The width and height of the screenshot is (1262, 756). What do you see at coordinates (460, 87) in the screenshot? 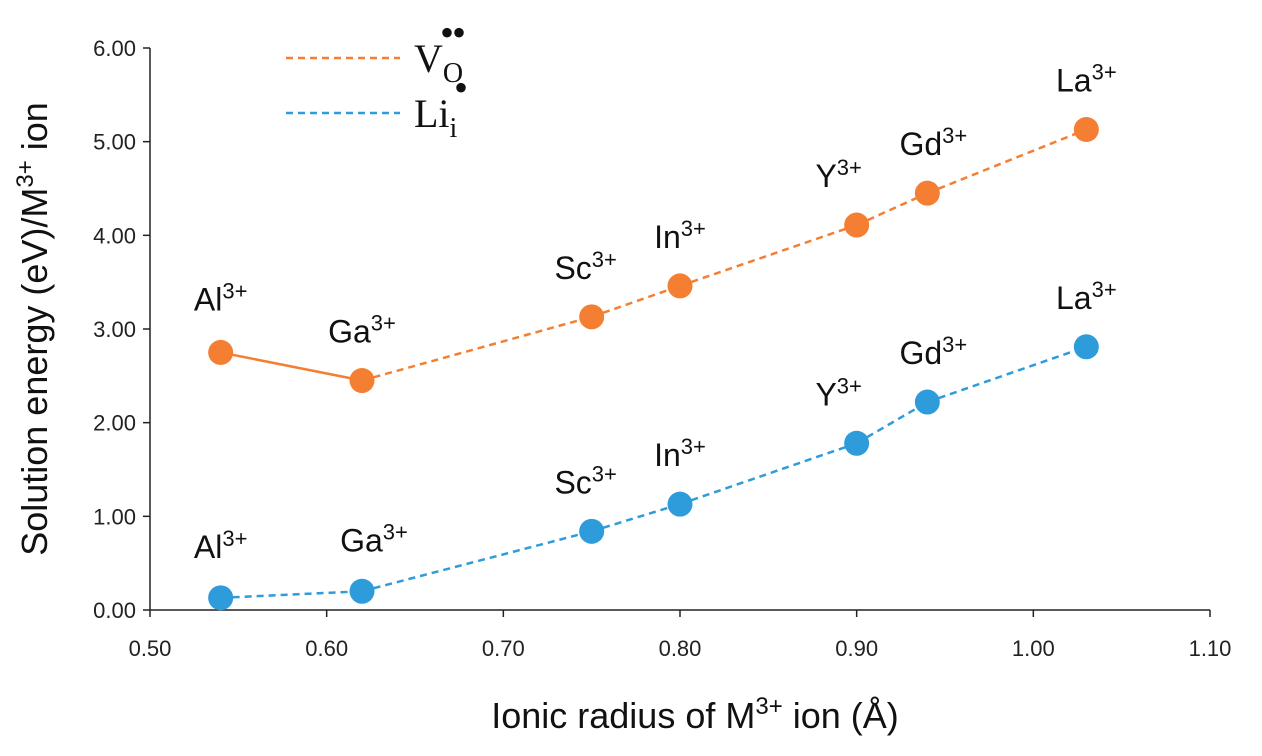
I see `legend-superscript: •` at bounding box center [460, 87].